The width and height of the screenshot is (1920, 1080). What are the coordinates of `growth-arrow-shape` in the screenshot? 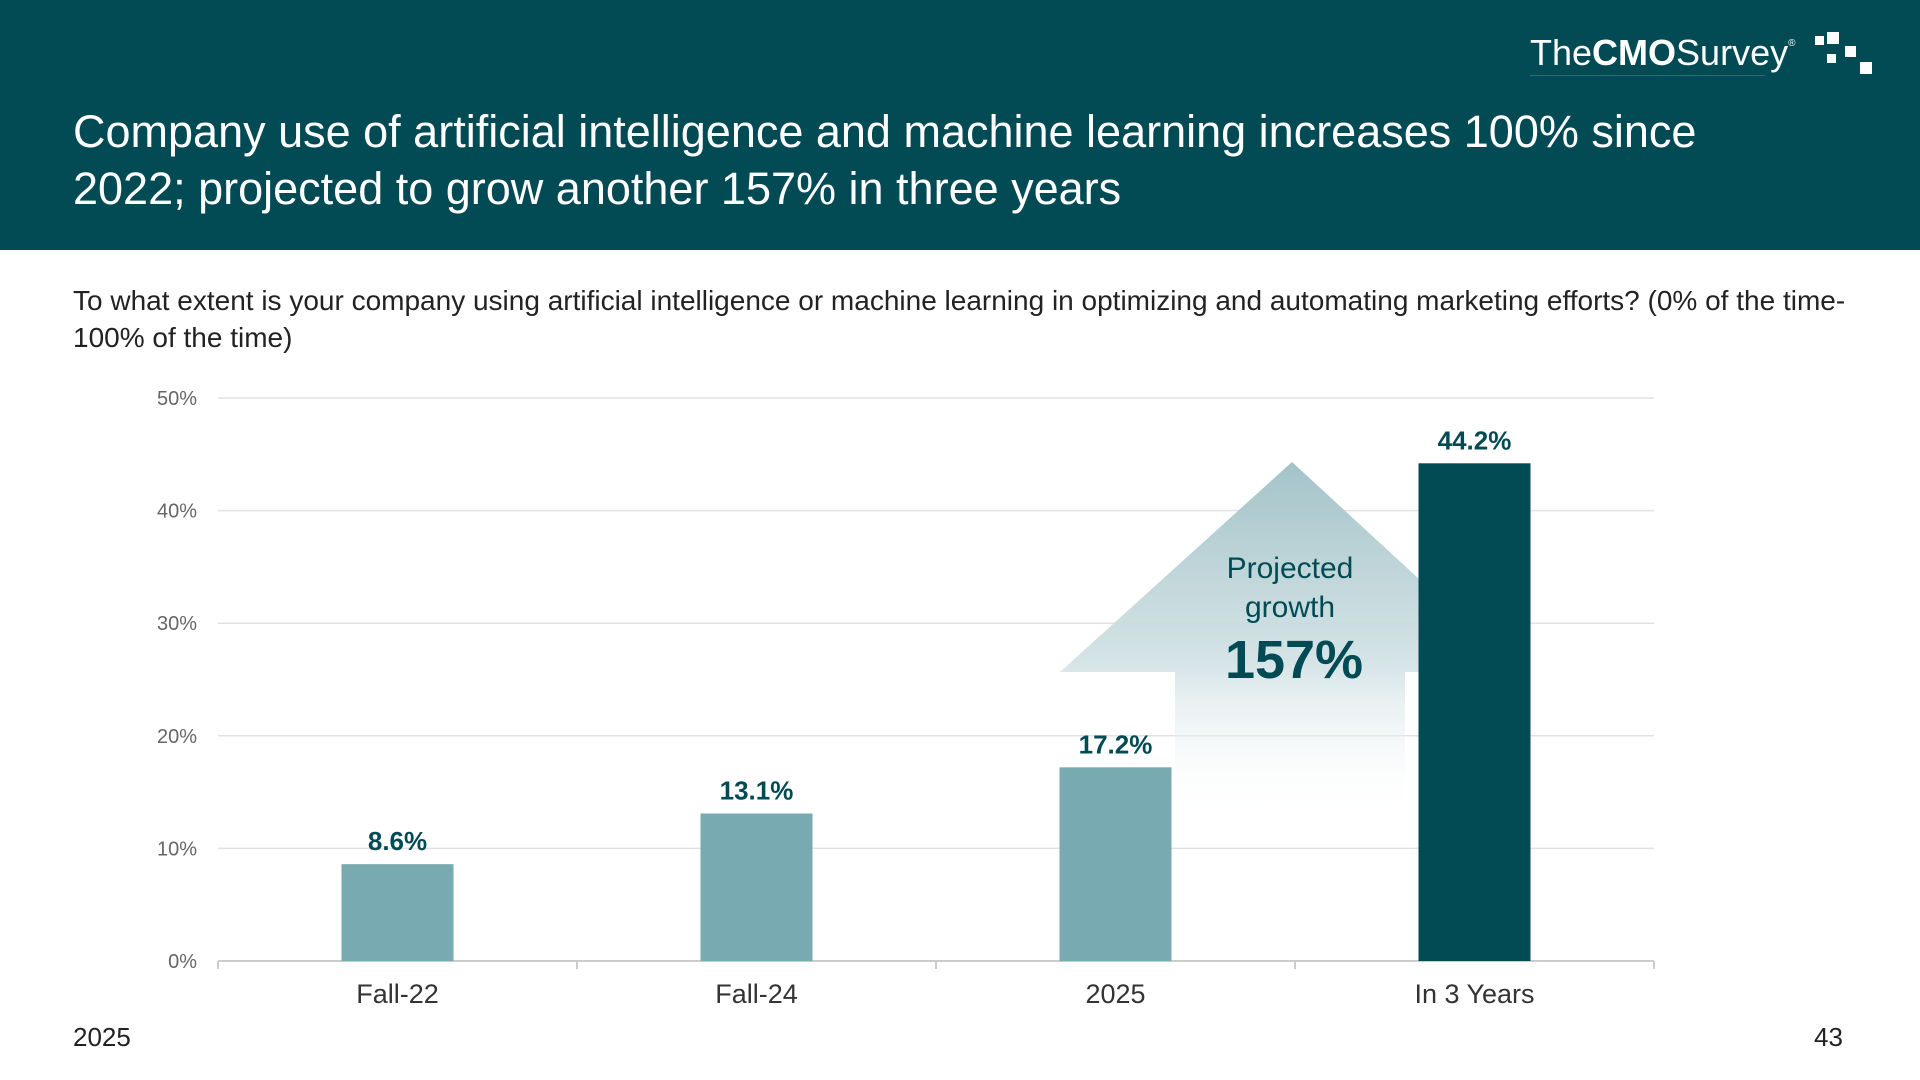 It's located at (1290, 641).